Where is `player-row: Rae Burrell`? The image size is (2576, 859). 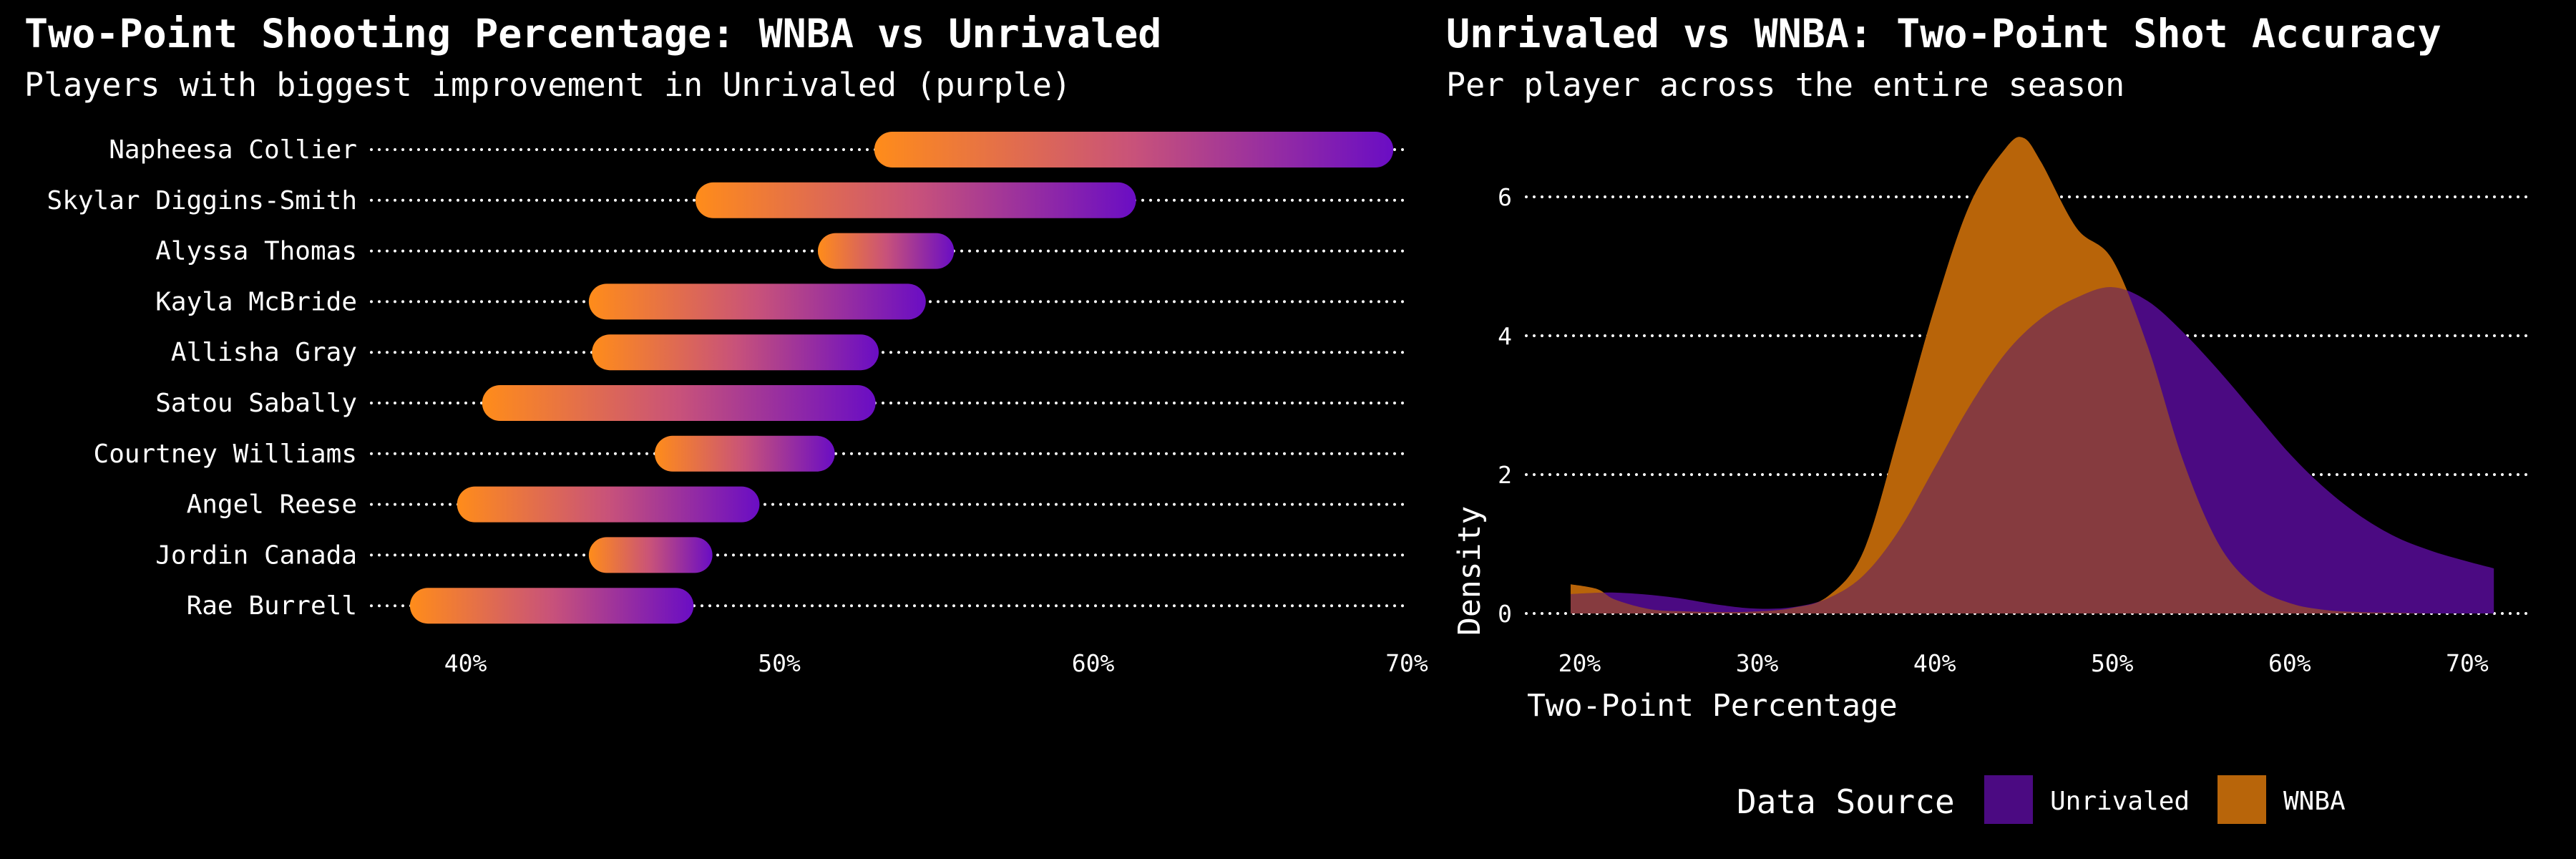 player-row: Rae Burrell is located at coordinates (797, 606).